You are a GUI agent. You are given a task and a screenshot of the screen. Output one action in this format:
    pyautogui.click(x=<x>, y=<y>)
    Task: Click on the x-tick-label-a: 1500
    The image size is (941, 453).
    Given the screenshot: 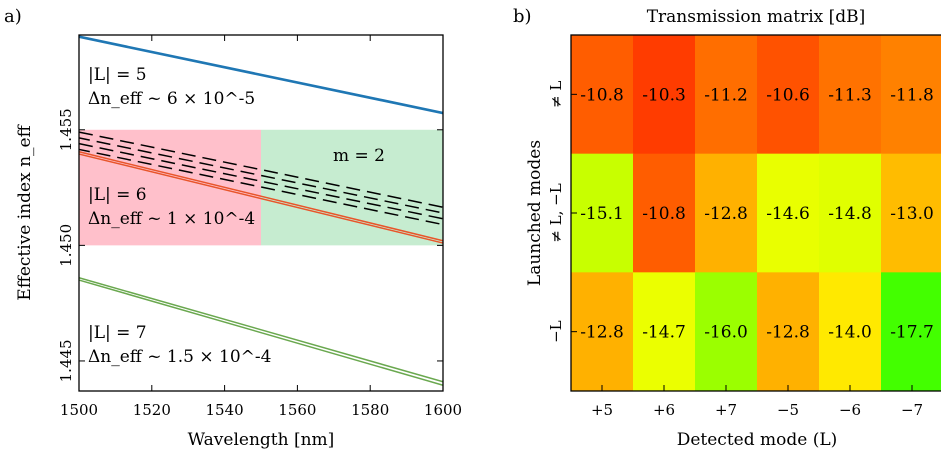 What is the action you would take?
    pyautogui.click(x=79, y=410)
    